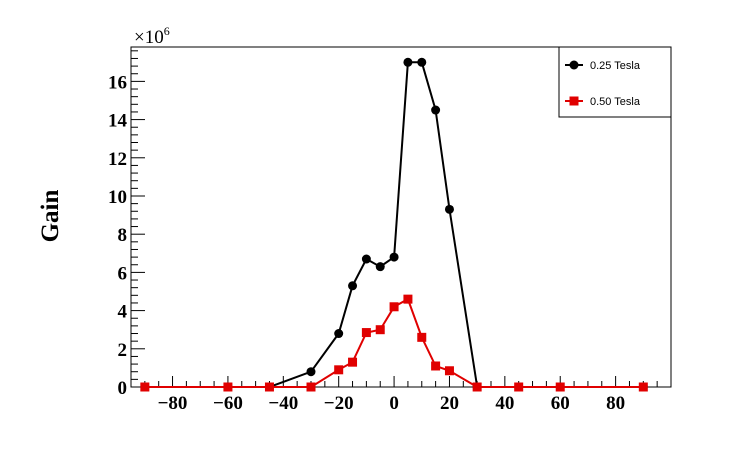 The height and width of the screenshot is (472, 746). Describe the element at coordinates (615, 82) in the screenshot. I see `legend: 0.25 Tesla 0.50 Tesla` at that location.